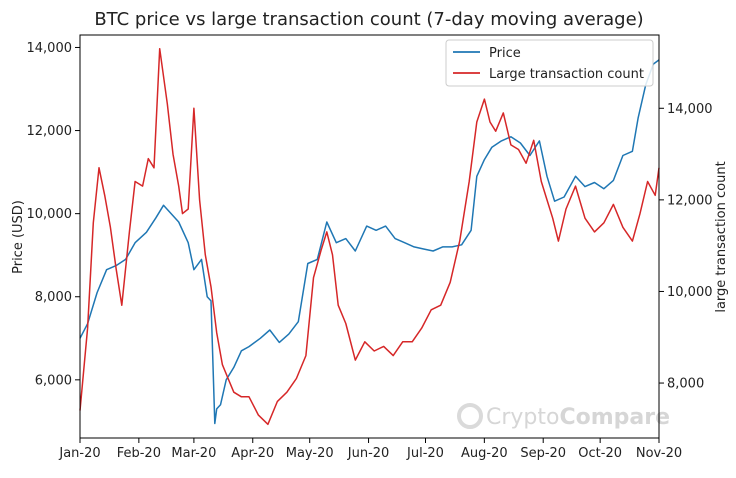 The width and height of the screenshot is (736, 478). Describe the element at coordinates (50, 214) in the screenshot. I see `y-tick-label: 10,000` at that location.